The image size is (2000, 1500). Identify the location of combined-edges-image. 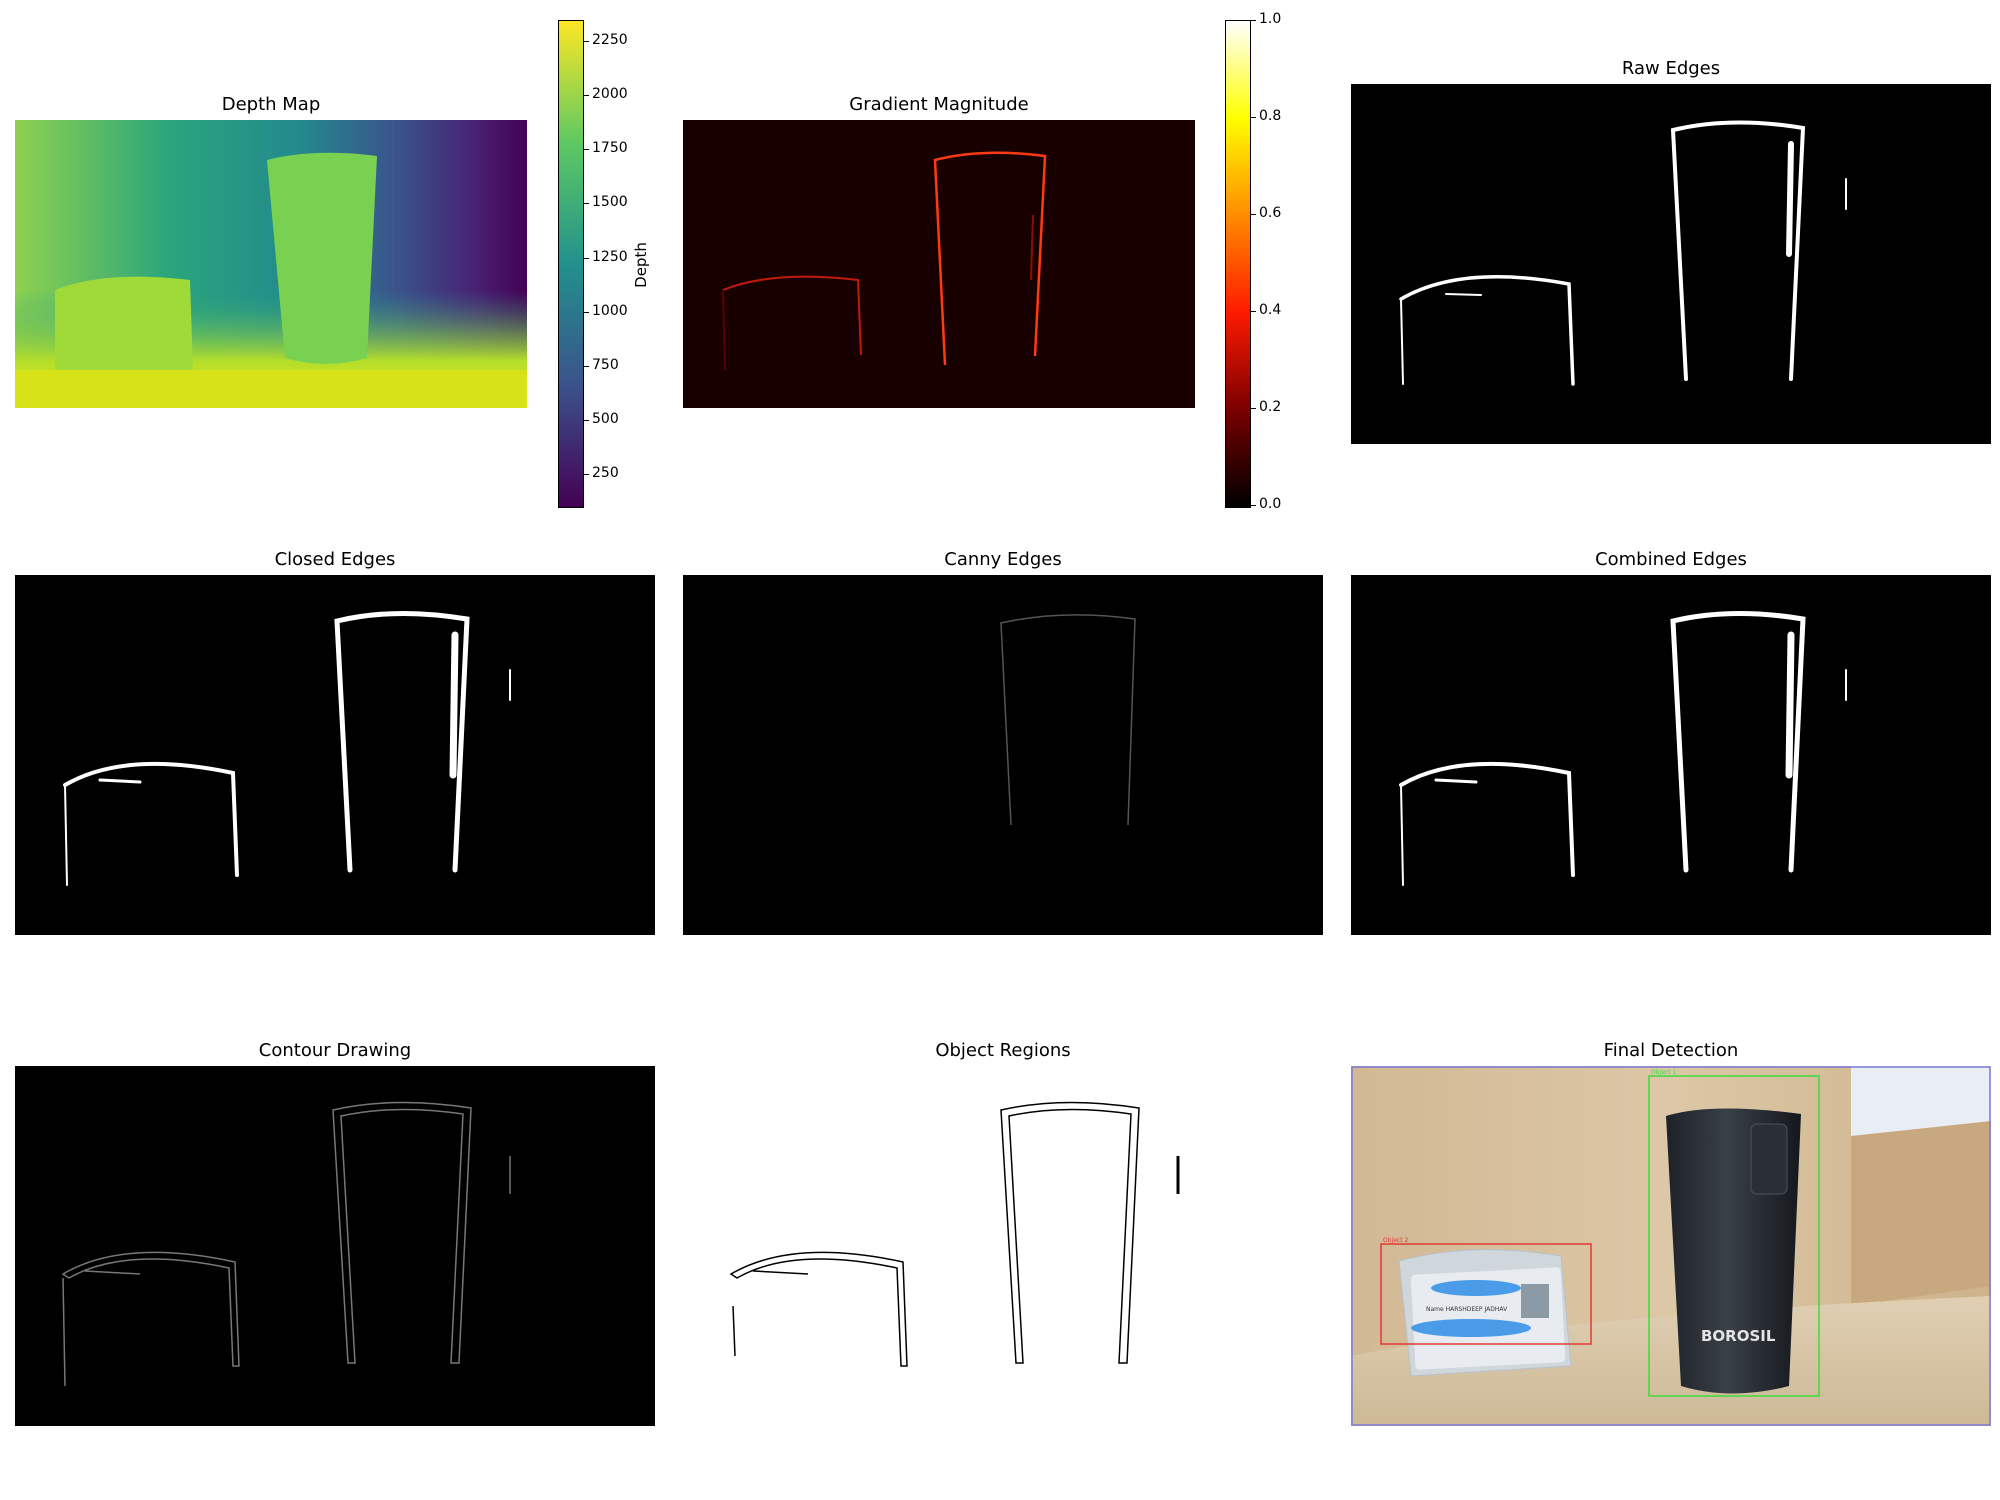
(1671, 755).